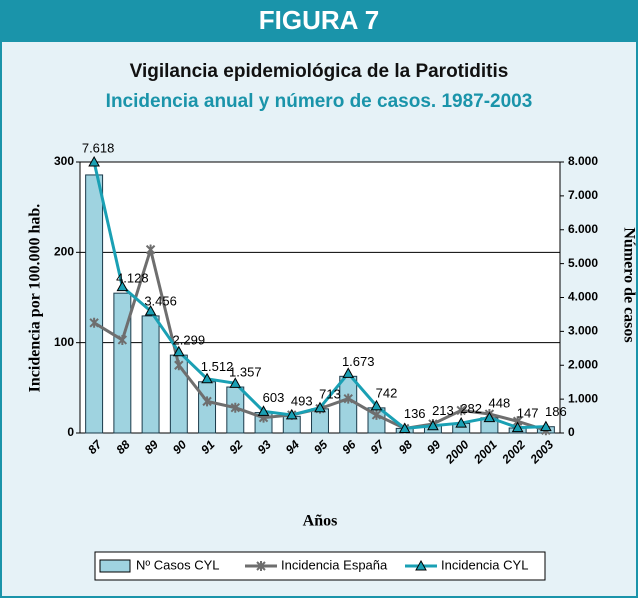  I want to click on data-label: 713, so click(330, 393).